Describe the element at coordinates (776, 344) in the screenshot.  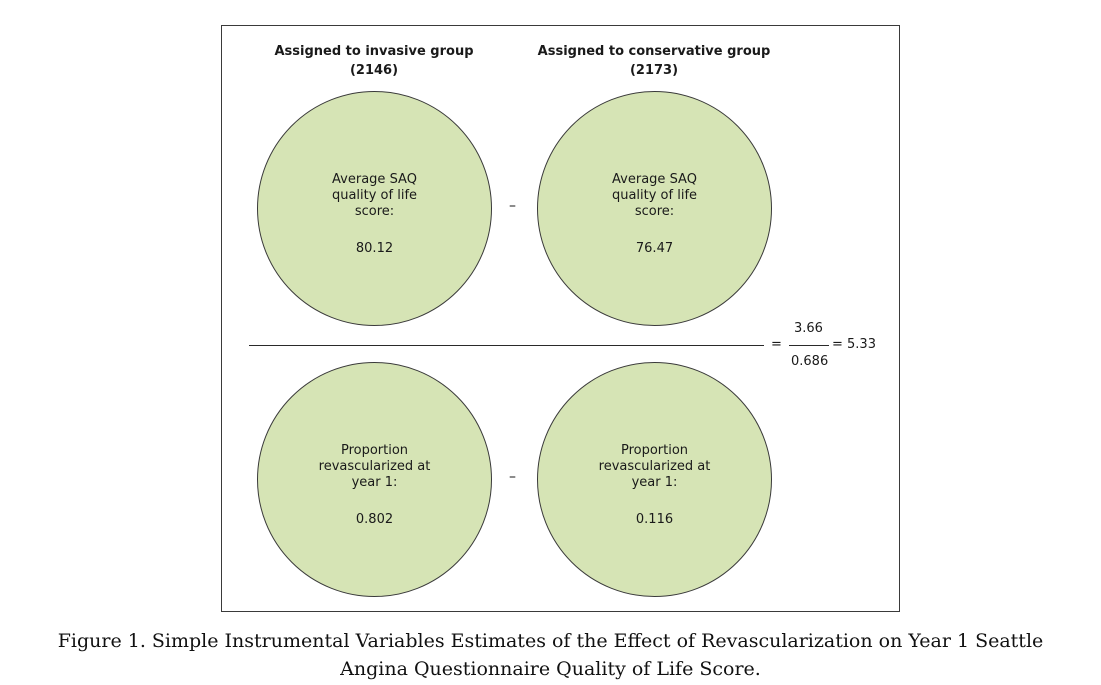
I see `equals-sign: =` at that location.